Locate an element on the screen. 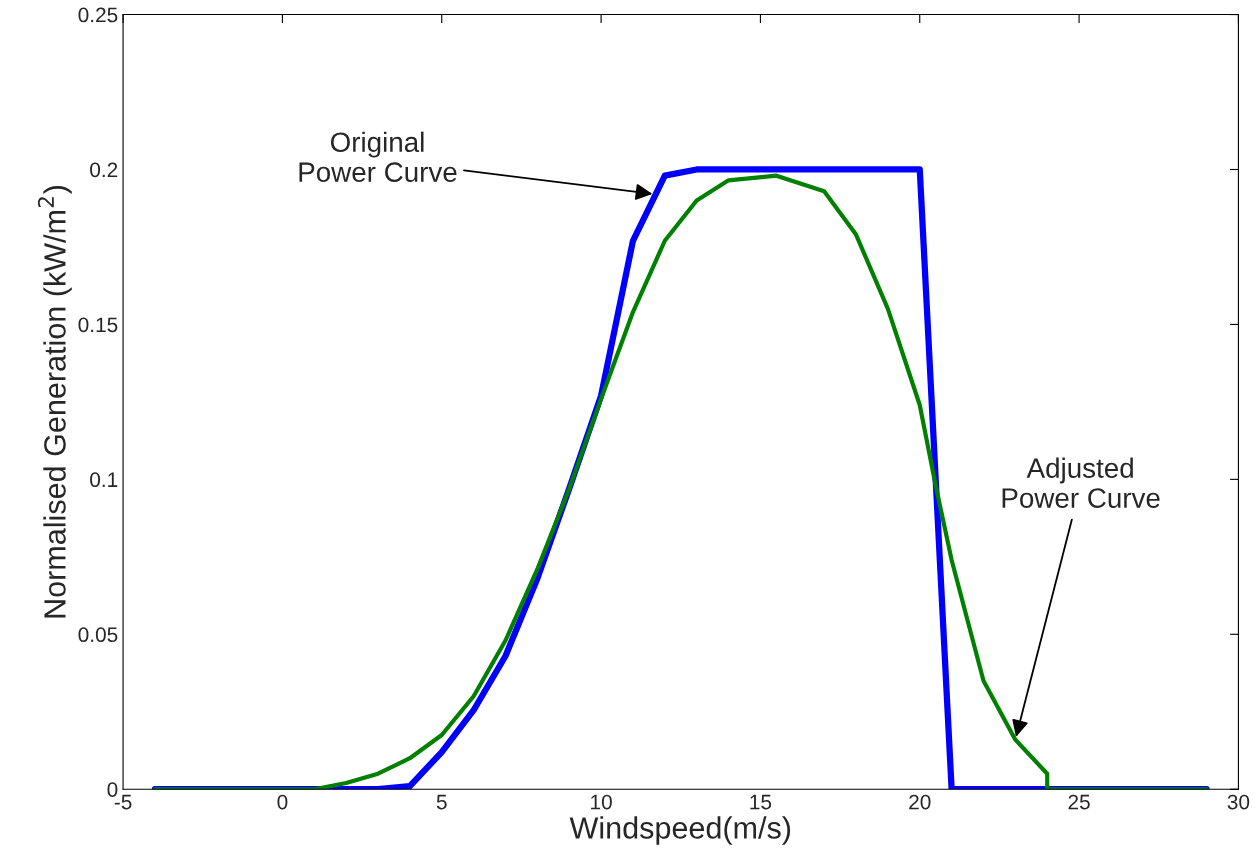 The image size is (1256, 856). y-tick-label: 0.25 is located at coordinates (98, 15).